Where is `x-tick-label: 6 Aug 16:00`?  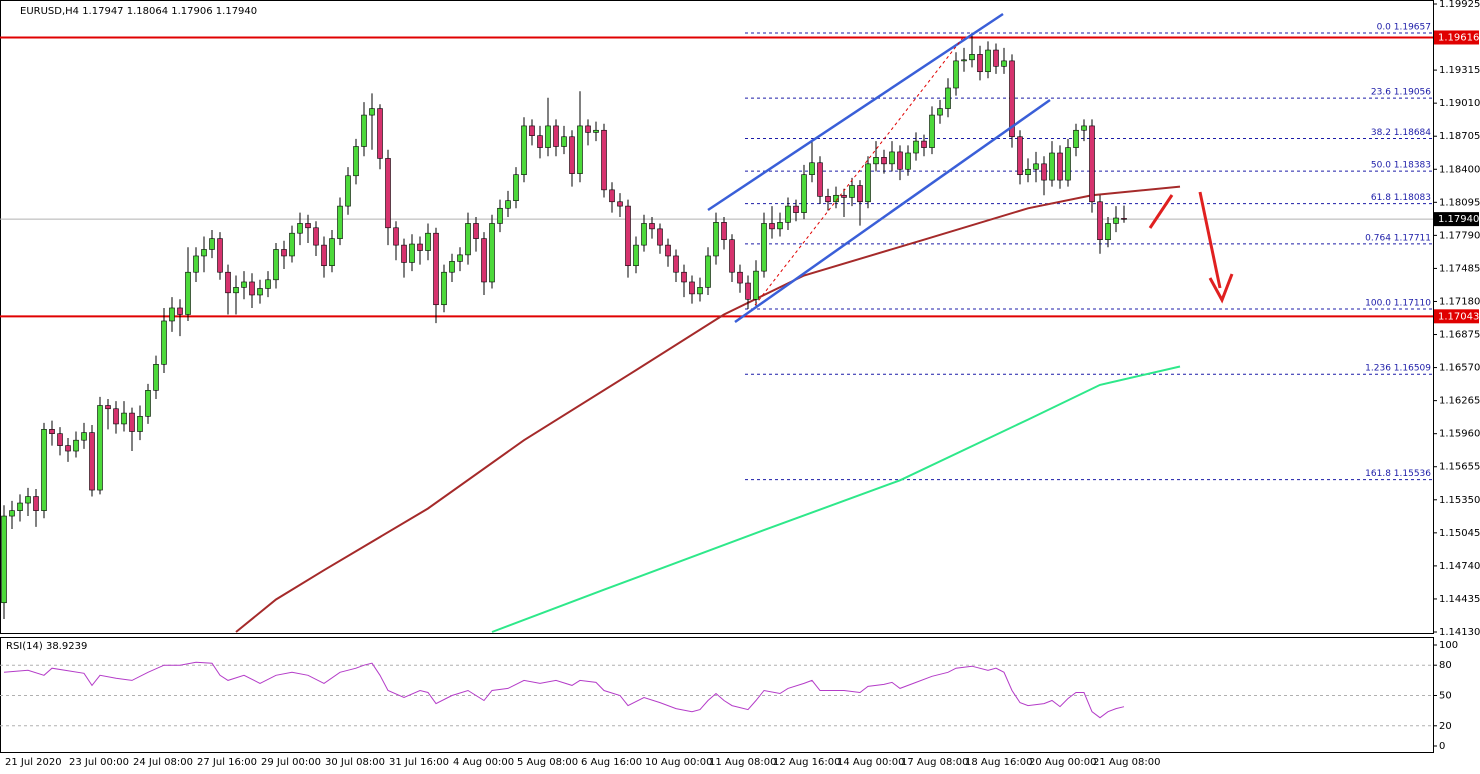 x-tick-label: 6 Aug 16:00 is located at coordinates (611, 762).